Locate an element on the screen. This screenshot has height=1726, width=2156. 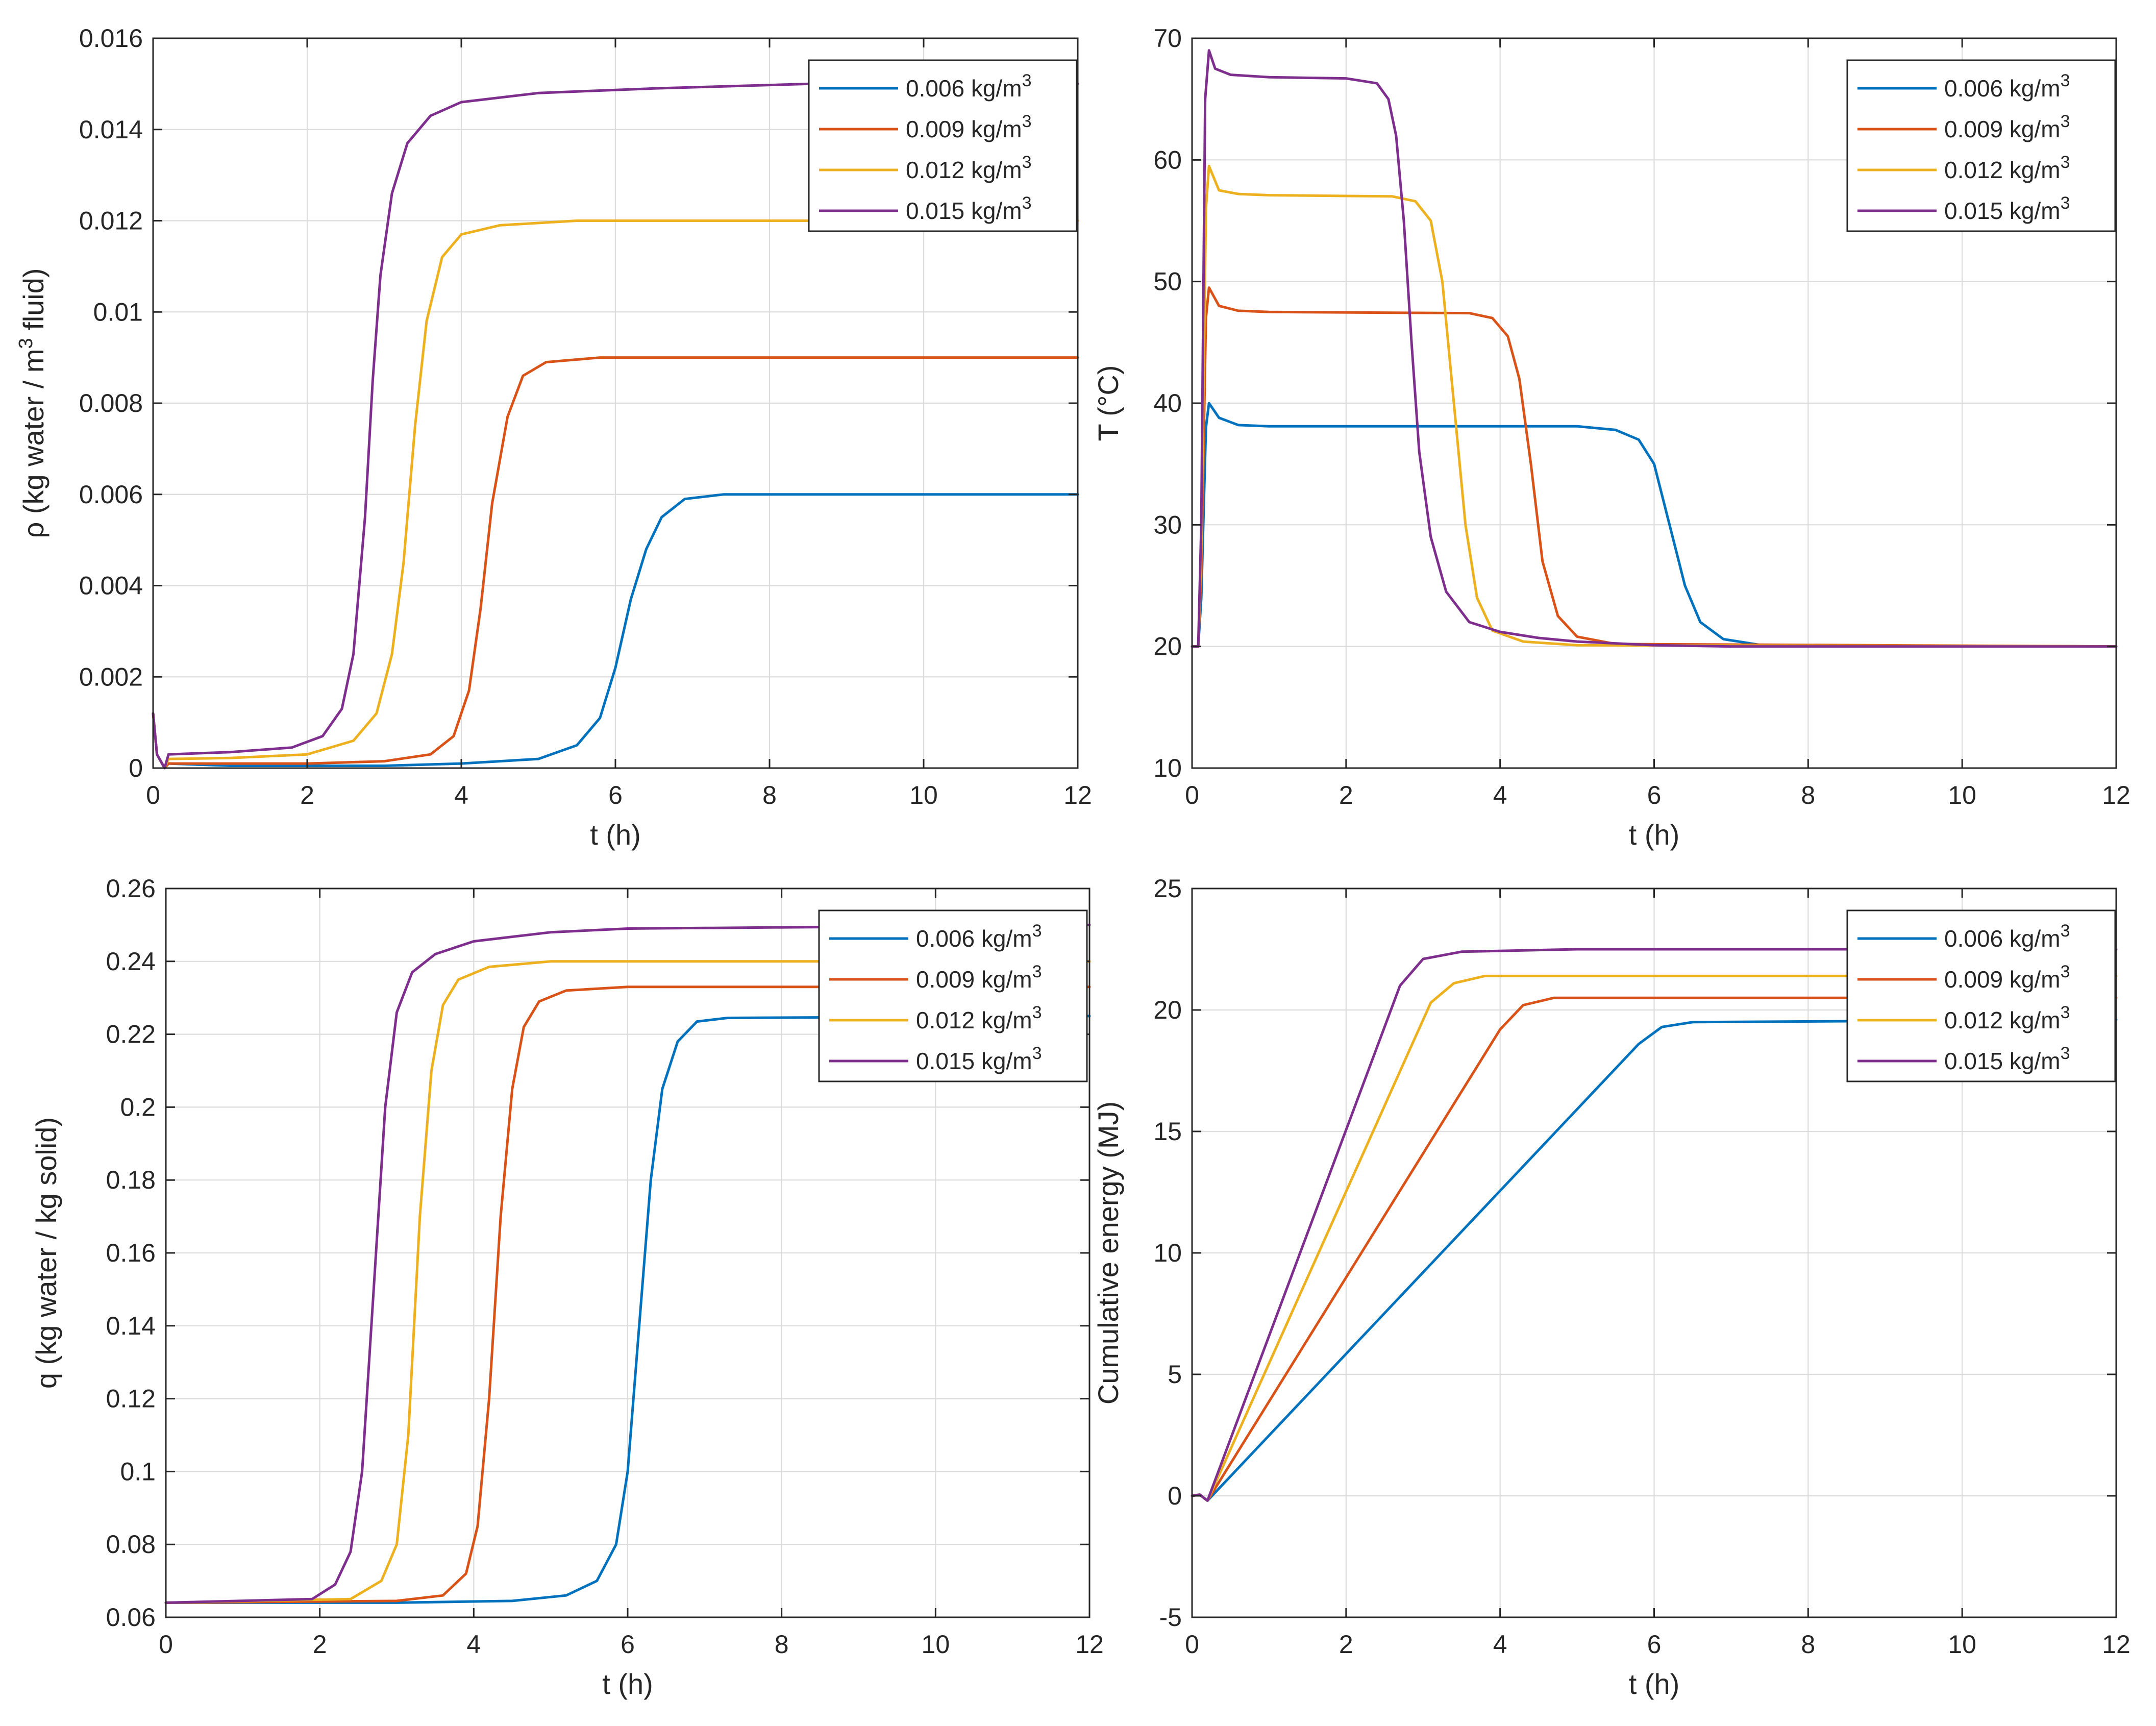
y-tick-label: 50 is located at coordinates (1167, 281).